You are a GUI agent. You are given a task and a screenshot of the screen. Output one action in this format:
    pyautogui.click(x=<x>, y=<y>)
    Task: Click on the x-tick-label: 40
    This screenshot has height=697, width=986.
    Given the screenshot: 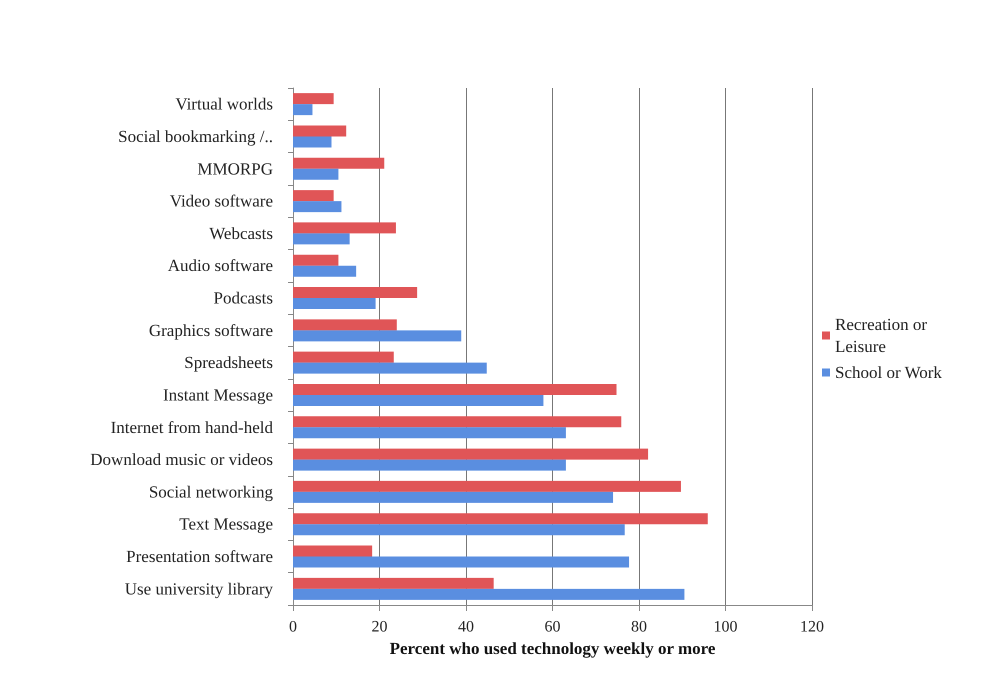 What is the action you would take?
    pyautogui.click(x=466, y=627)
    